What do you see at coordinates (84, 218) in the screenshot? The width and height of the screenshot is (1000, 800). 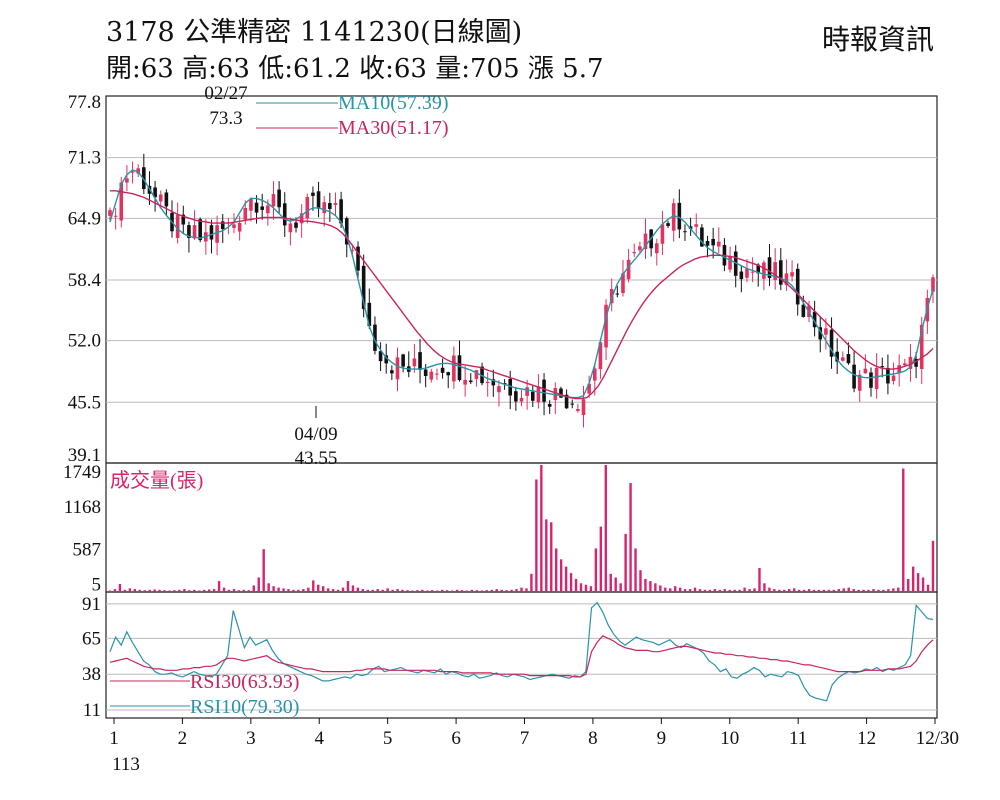 I see `price-tick-label: 64.9` at bounding box center [84, 218].